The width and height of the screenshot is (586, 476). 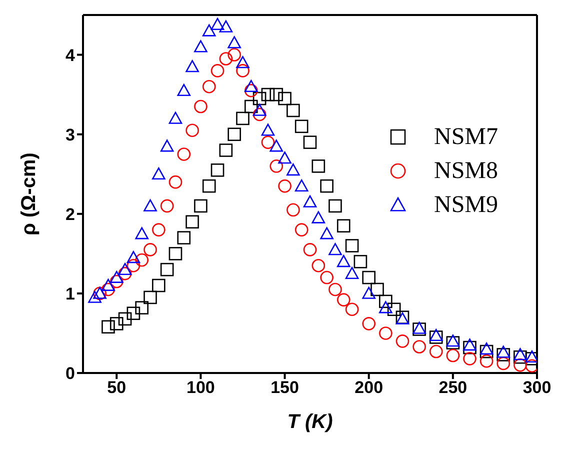 What do you see at coordinates (200, 388) in the screenshot?
I see `x-tick-label: 100` at bounding box center [200, 388].